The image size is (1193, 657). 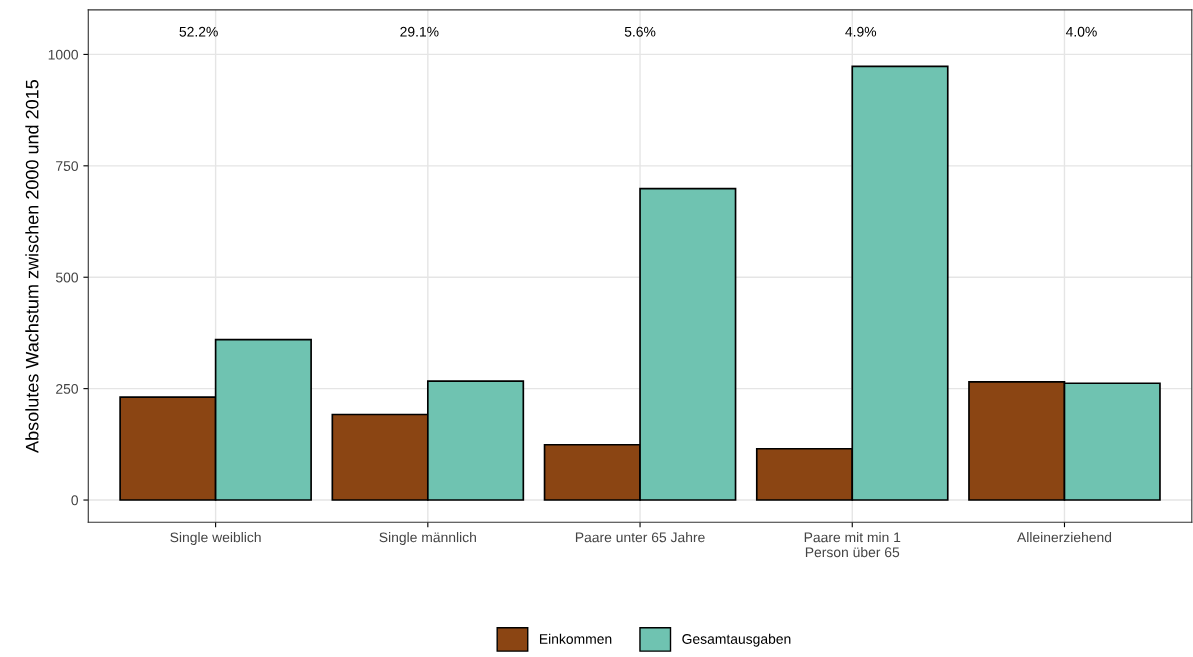 I want to click on x-tick-label: Single weiblich, so click(x=215, y=538).